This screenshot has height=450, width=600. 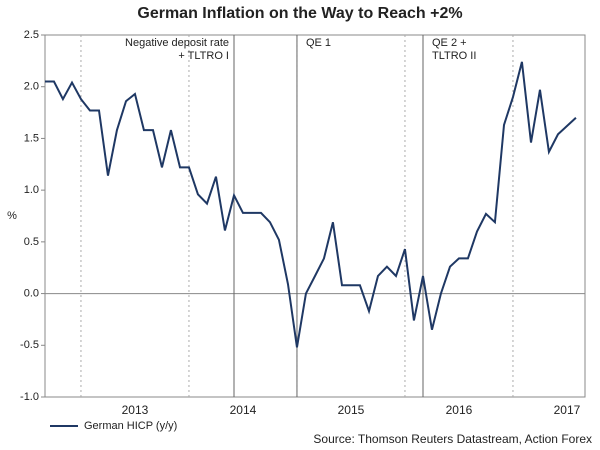 I want to click on event-label: Negative deposit rate, so click(x=177, y=43).